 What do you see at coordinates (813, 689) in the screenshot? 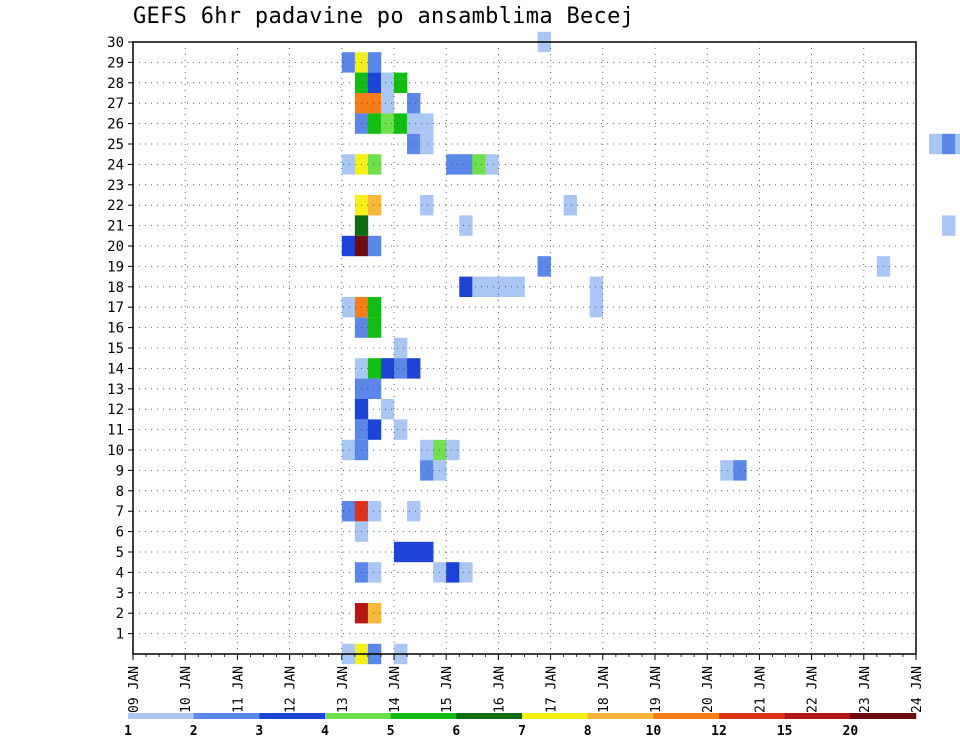
I see `x-tick-label: 22 JAN` at bounding box center [813, 689].